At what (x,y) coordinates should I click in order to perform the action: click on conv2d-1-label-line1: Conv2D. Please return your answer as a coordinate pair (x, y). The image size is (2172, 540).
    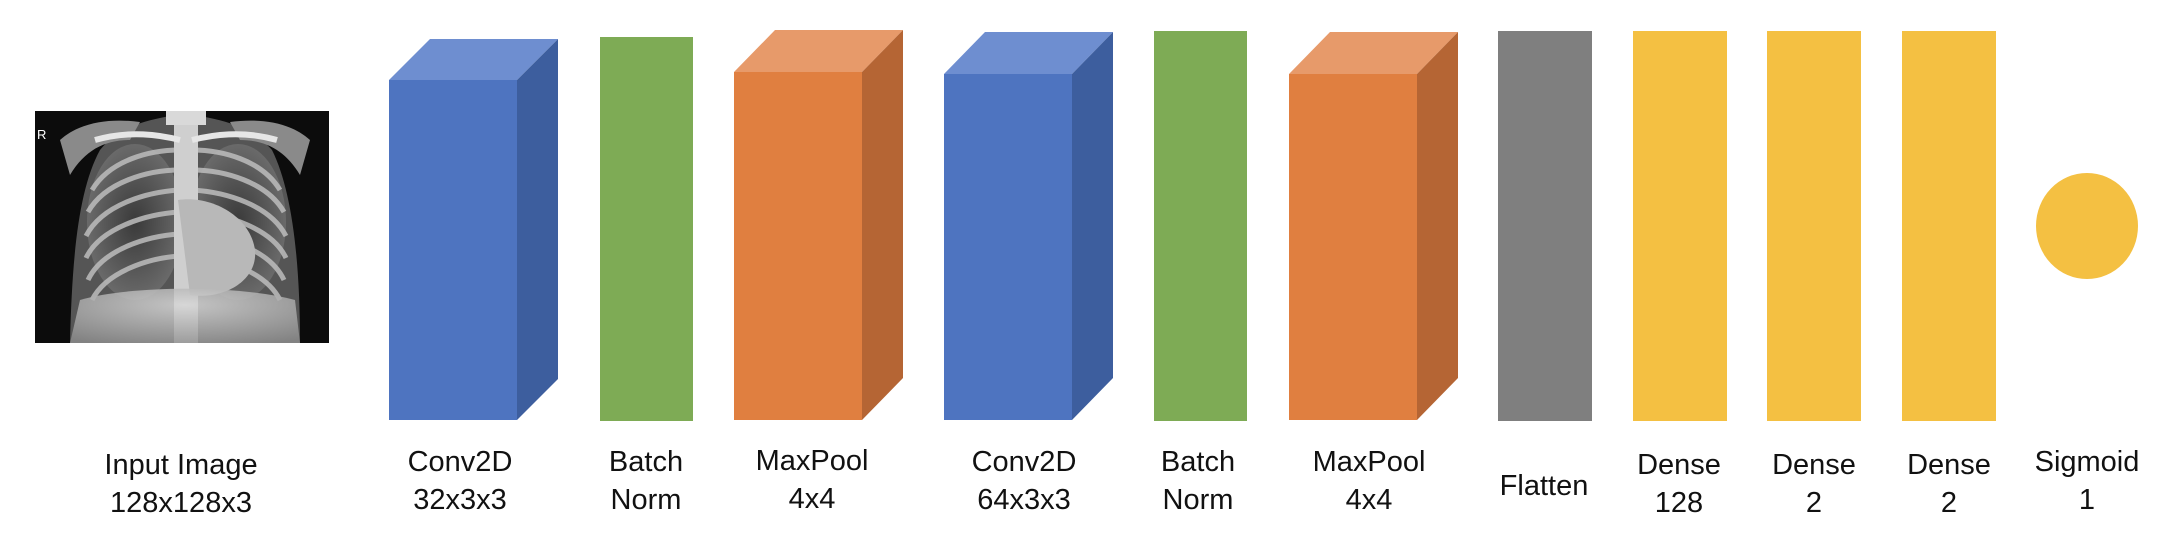
    Looking at the image, I should click on (460, 462).